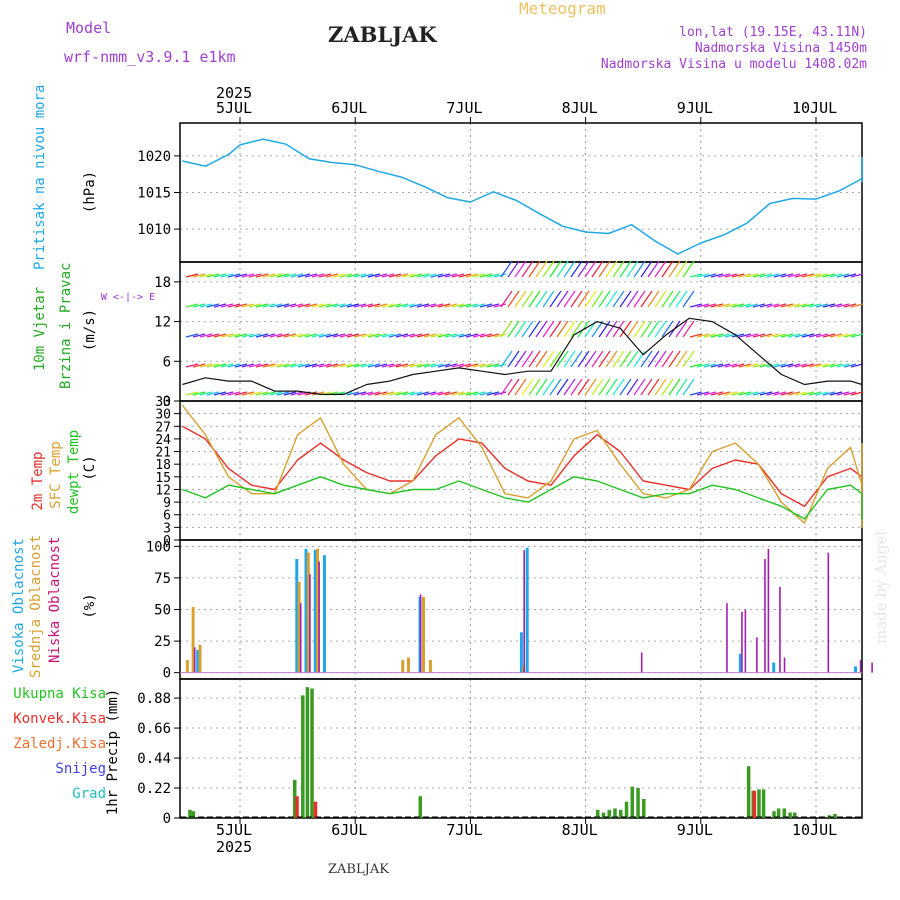 This screenshot has width=900, height=900. What do you see at coordinates (234, 93) in the screenshot?
I see `year-top: 2025` at bounding box center [234, 93].